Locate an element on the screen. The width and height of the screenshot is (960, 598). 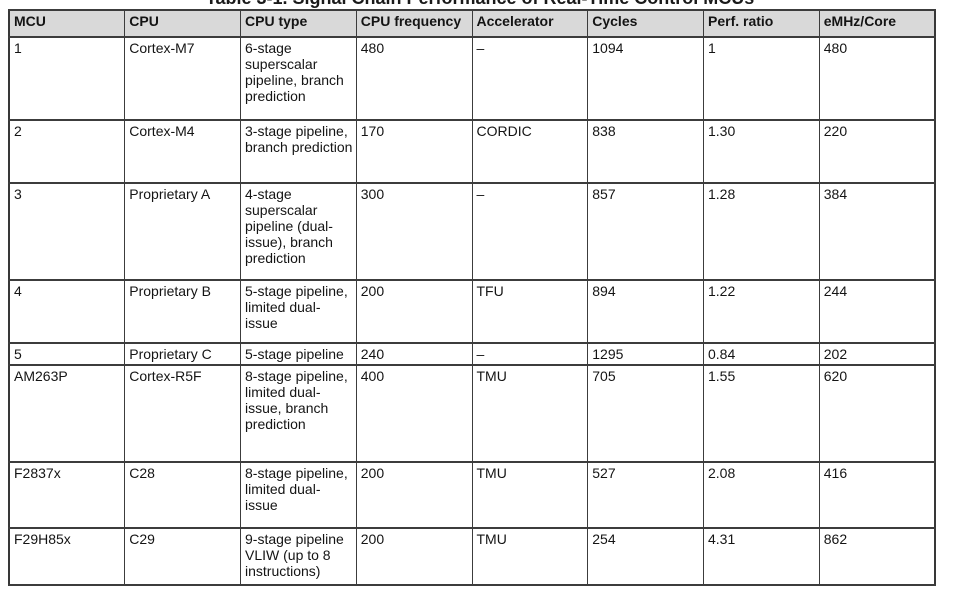
column-header: eMHz/Core is located at coordinates (877, 23).